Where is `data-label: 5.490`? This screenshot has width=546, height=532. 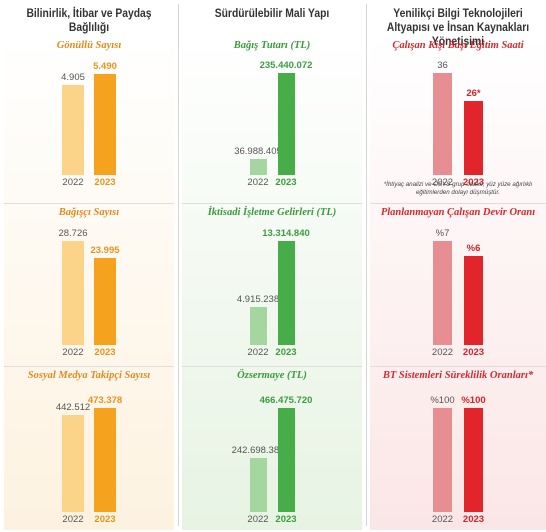 data-label: 5.490 is located at coordinates (105, 67).